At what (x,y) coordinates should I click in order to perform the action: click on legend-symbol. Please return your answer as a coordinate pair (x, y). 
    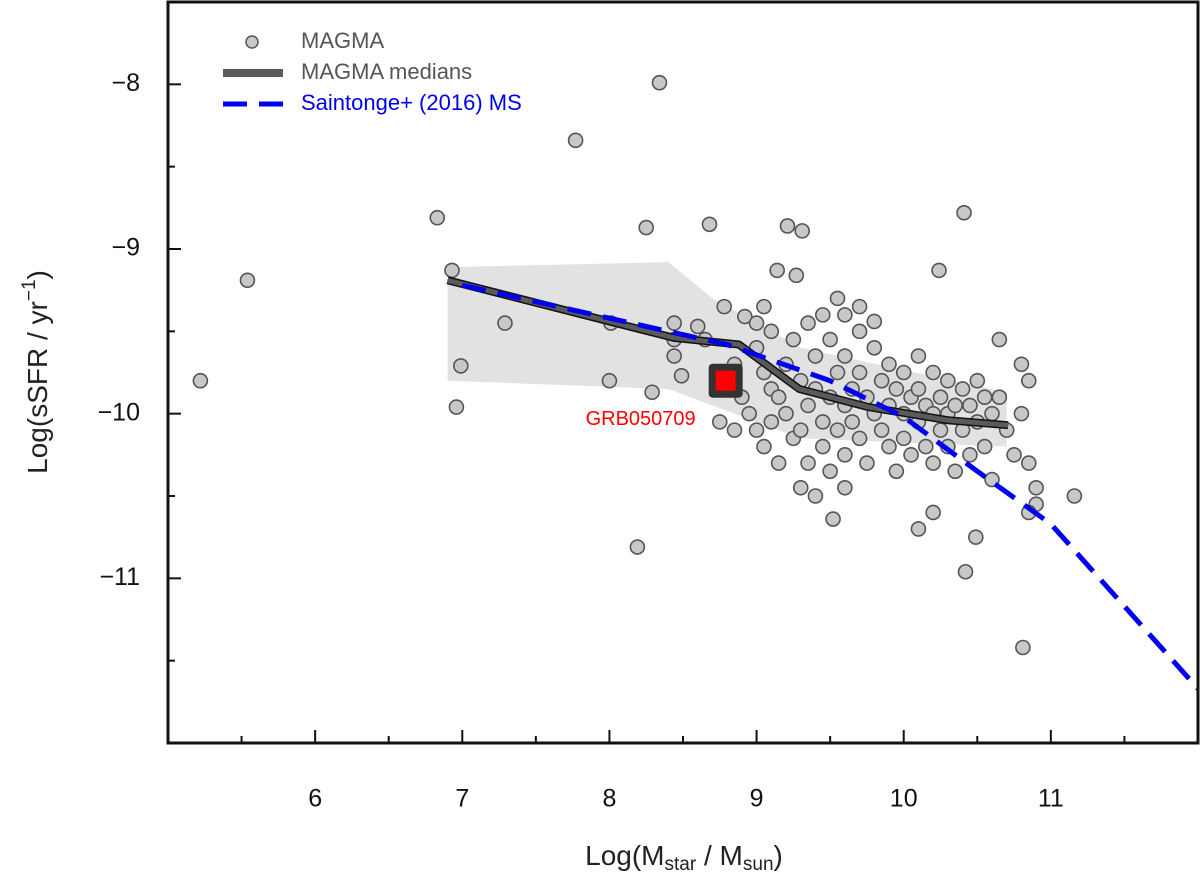
    Looking at the image, I should click on (252, 42).